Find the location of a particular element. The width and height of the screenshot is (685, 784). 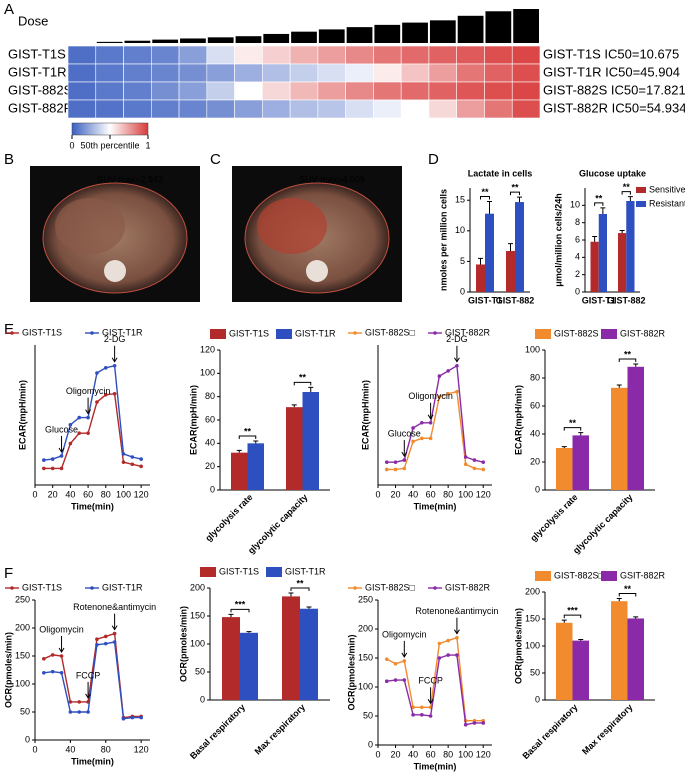

y-tick-label: 100 is located at coordinates (22, 683).